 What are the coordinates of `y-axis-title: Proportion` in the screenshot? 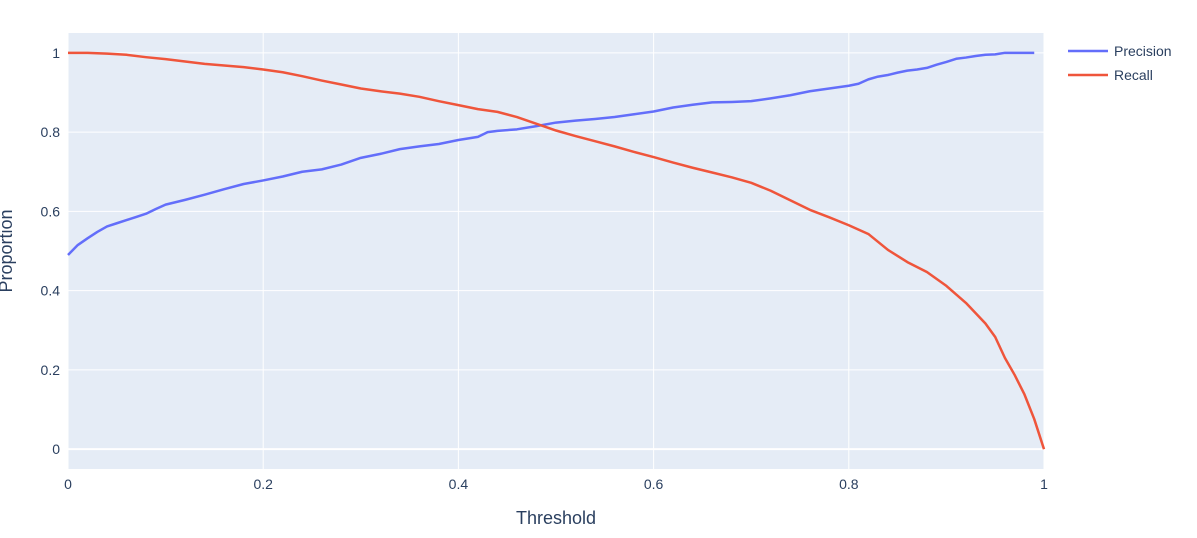 It's located at (8, 250).